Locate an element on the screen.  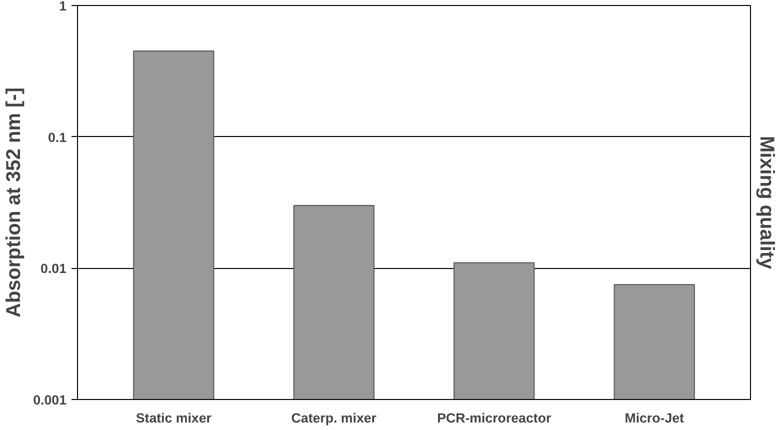
x-tick-label: Static mixer is located at coordinates (174, 418).